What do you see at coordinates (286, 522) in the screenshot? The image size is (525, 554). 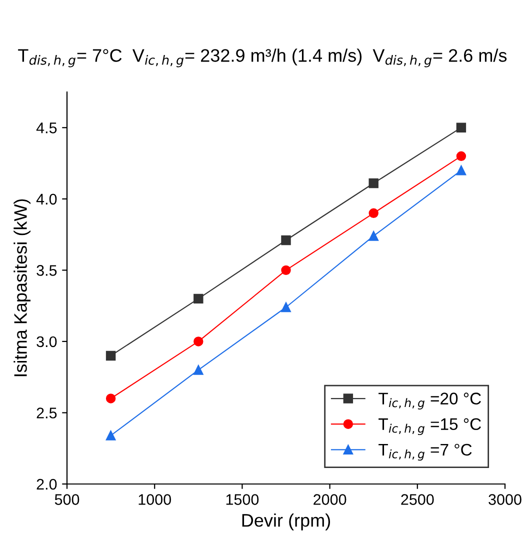 I see `x-axis-title: Devir (rpm)` at bounding box center [286, 522].